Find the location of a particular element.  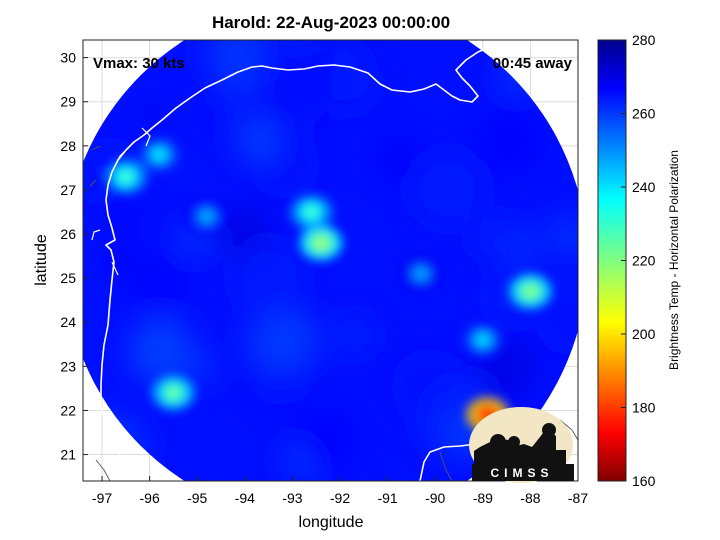

y-tick-label: 29 is located at coordinates (68, 102).